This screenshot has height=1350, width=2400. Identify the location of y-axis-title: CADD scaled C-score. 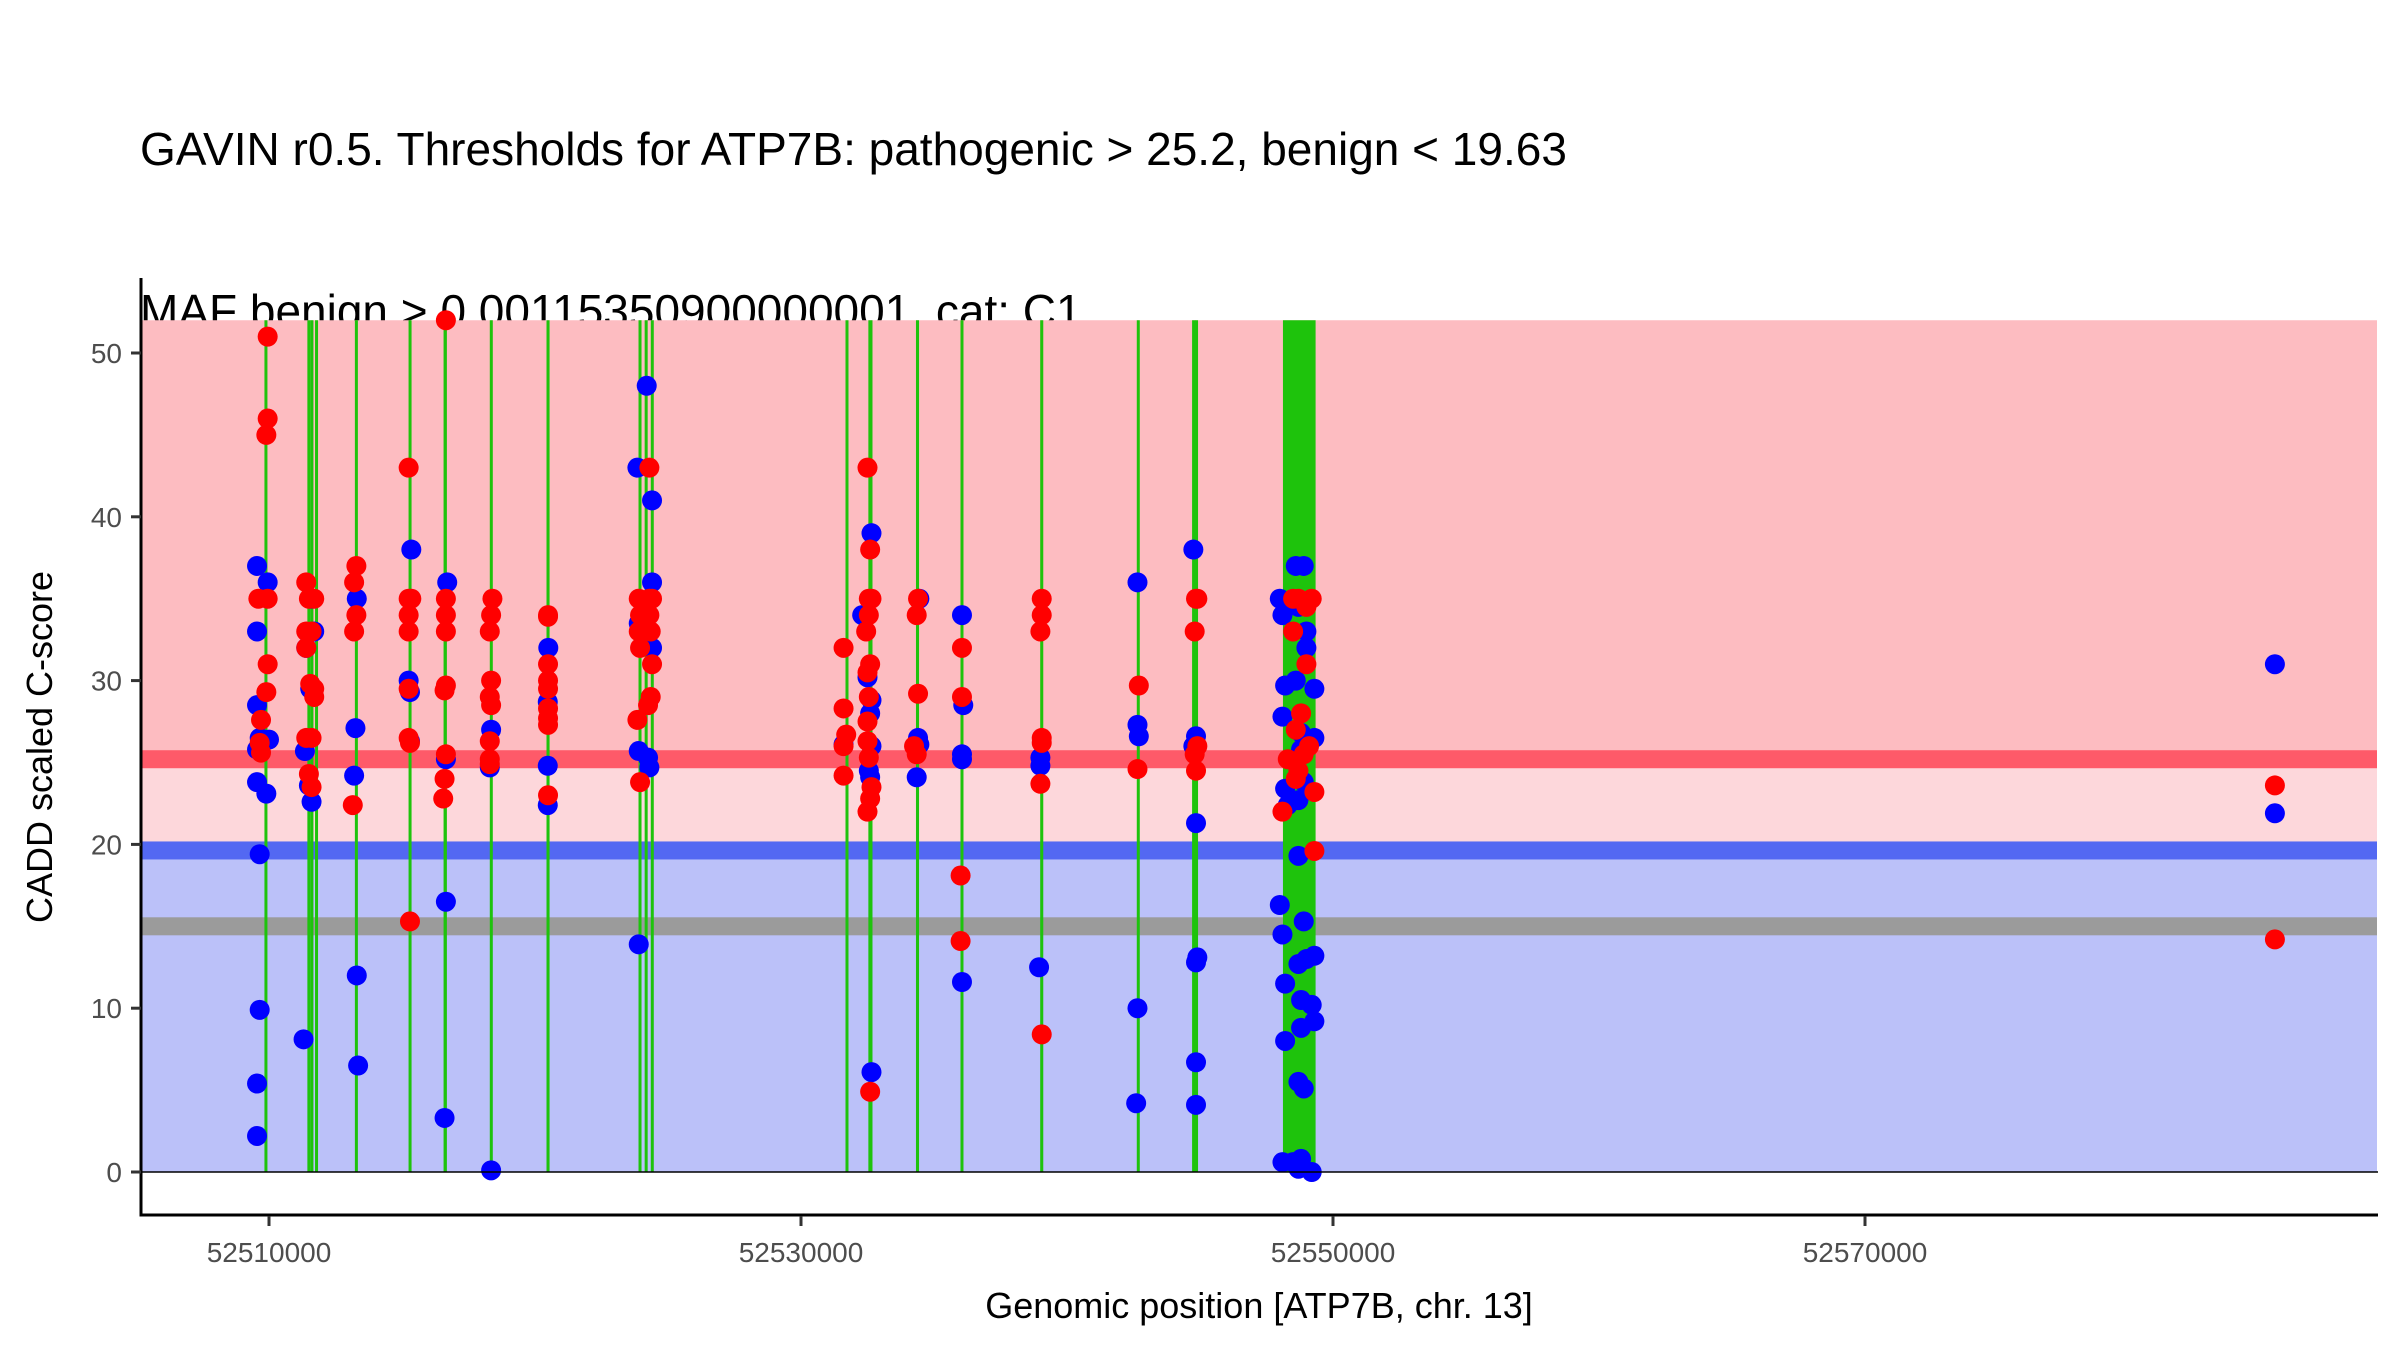
(39, 747).